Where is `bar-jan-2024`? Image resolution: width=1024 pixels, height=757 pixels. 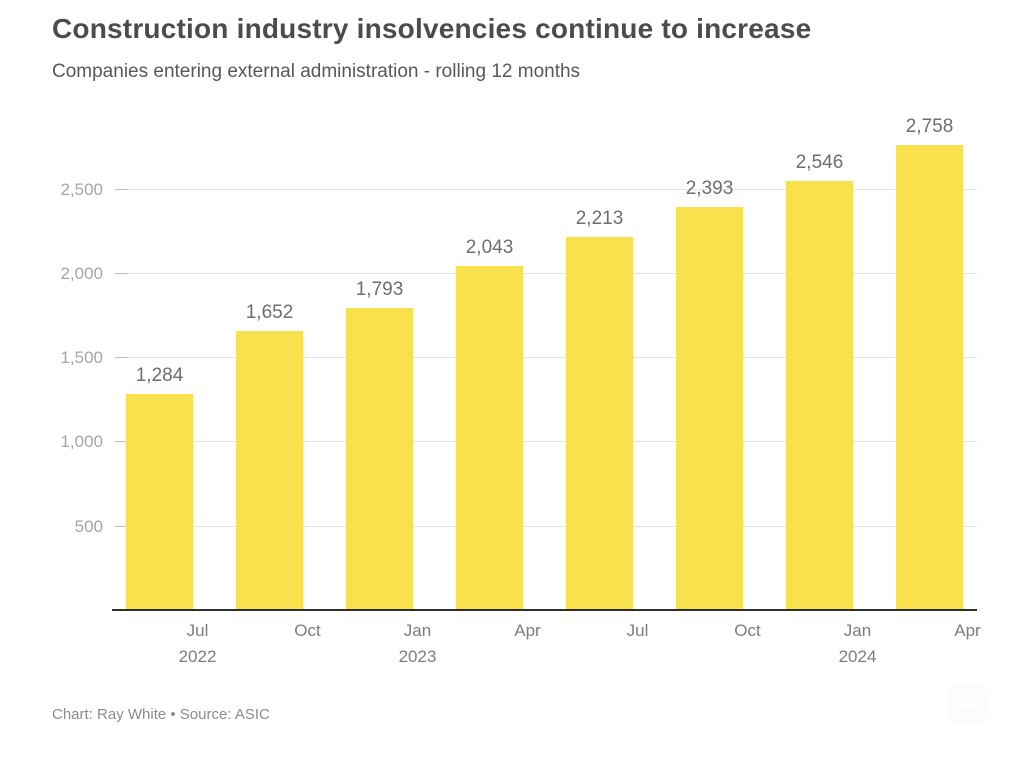
bar-jan-2024 is located at coordinates (819, 395).